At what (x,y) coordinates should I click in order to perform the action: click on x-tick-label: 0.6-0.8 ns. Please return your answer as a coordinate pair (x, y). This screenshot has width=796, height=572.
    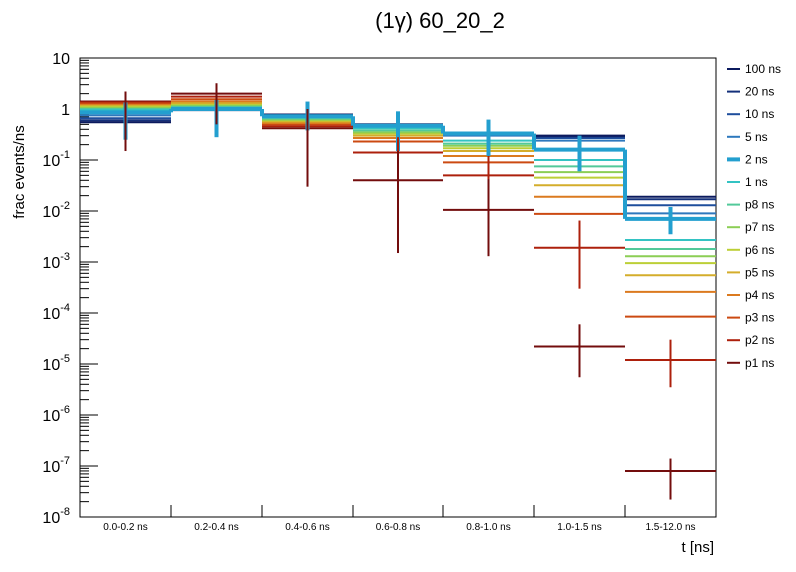
    Looking at the image, I should click on (398, 527).